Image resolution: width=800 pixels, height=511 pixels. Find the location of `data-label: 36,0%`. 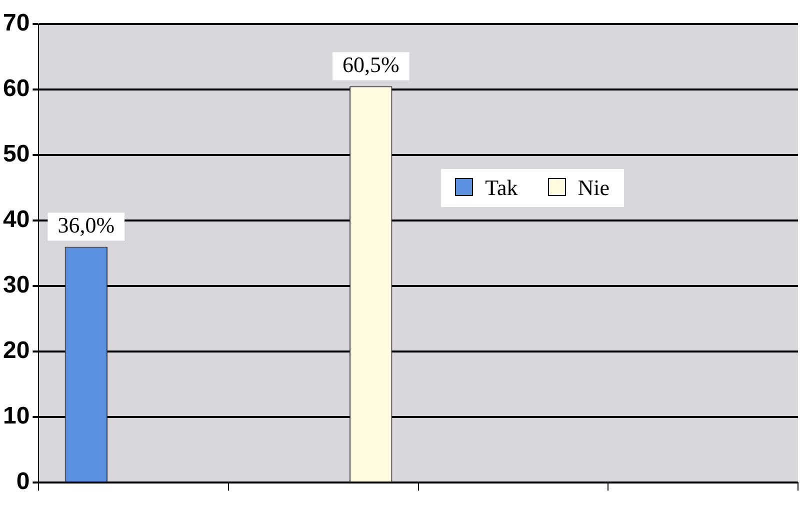

data-label: 36,0% is located at coordinates (86, 225).